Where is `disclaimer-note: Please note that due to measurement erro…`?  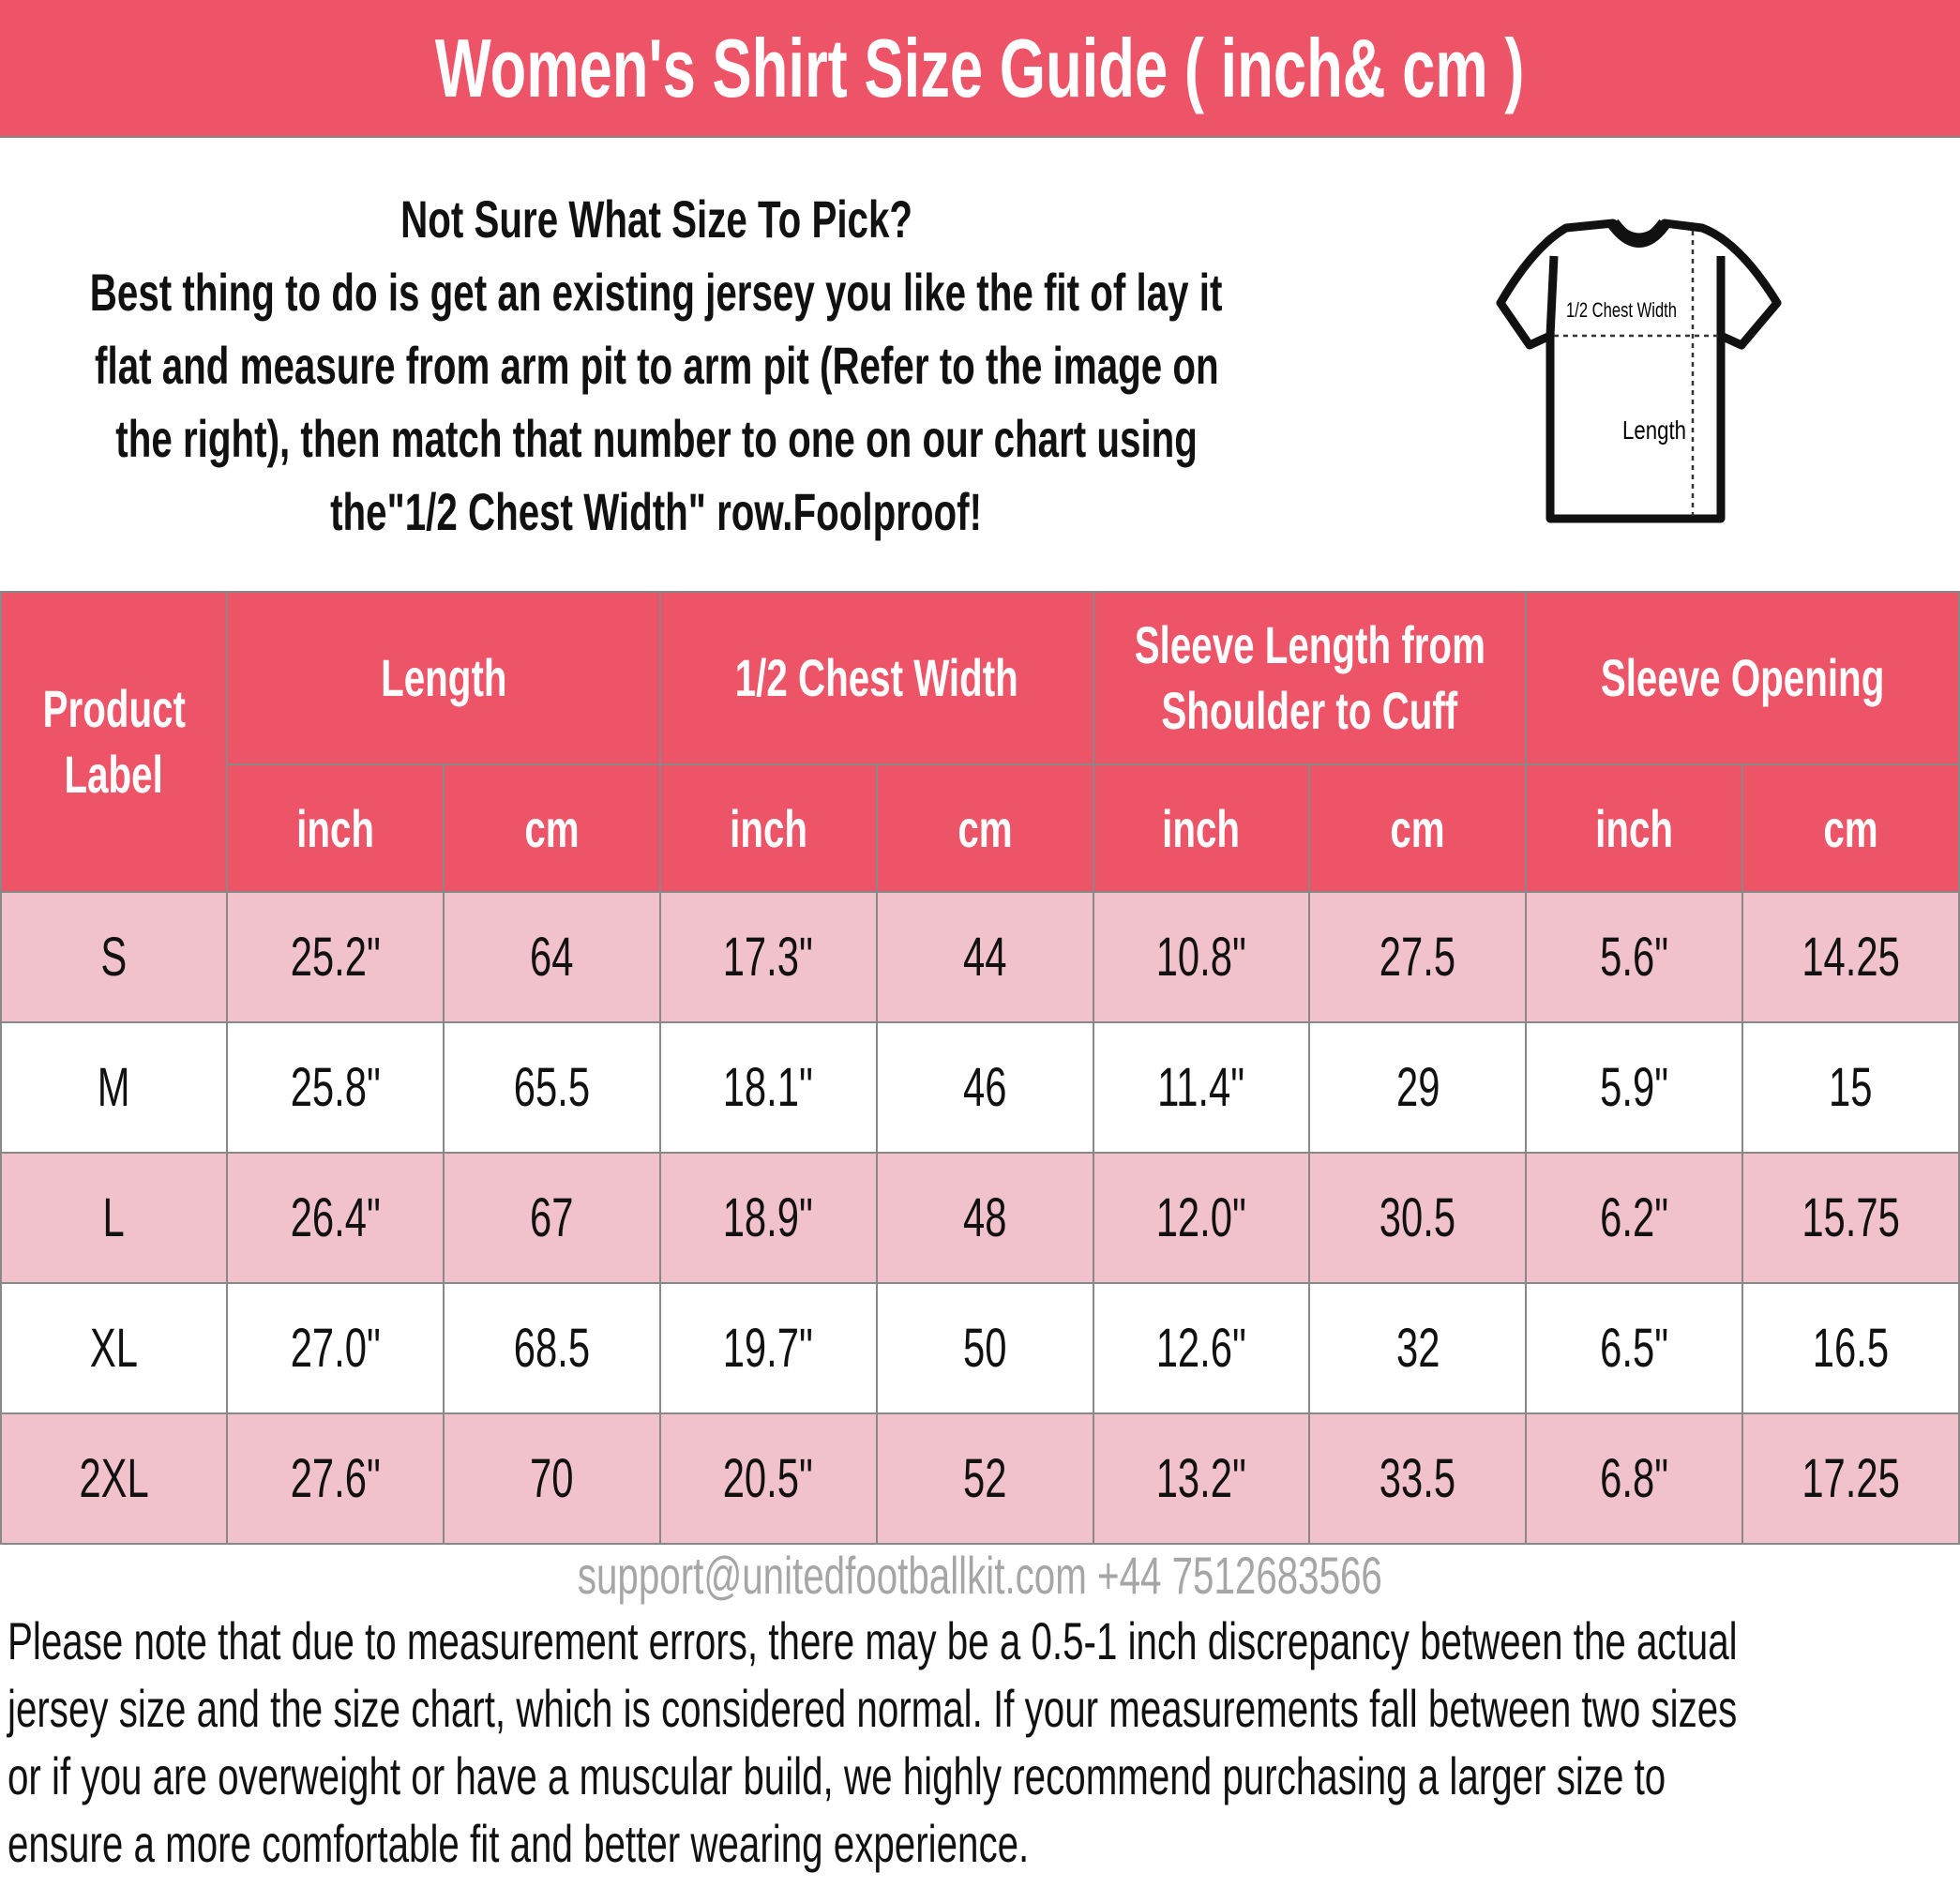
disclaimer-note: Please note that due to measurement erro… is located at coordinates (984, 1743).